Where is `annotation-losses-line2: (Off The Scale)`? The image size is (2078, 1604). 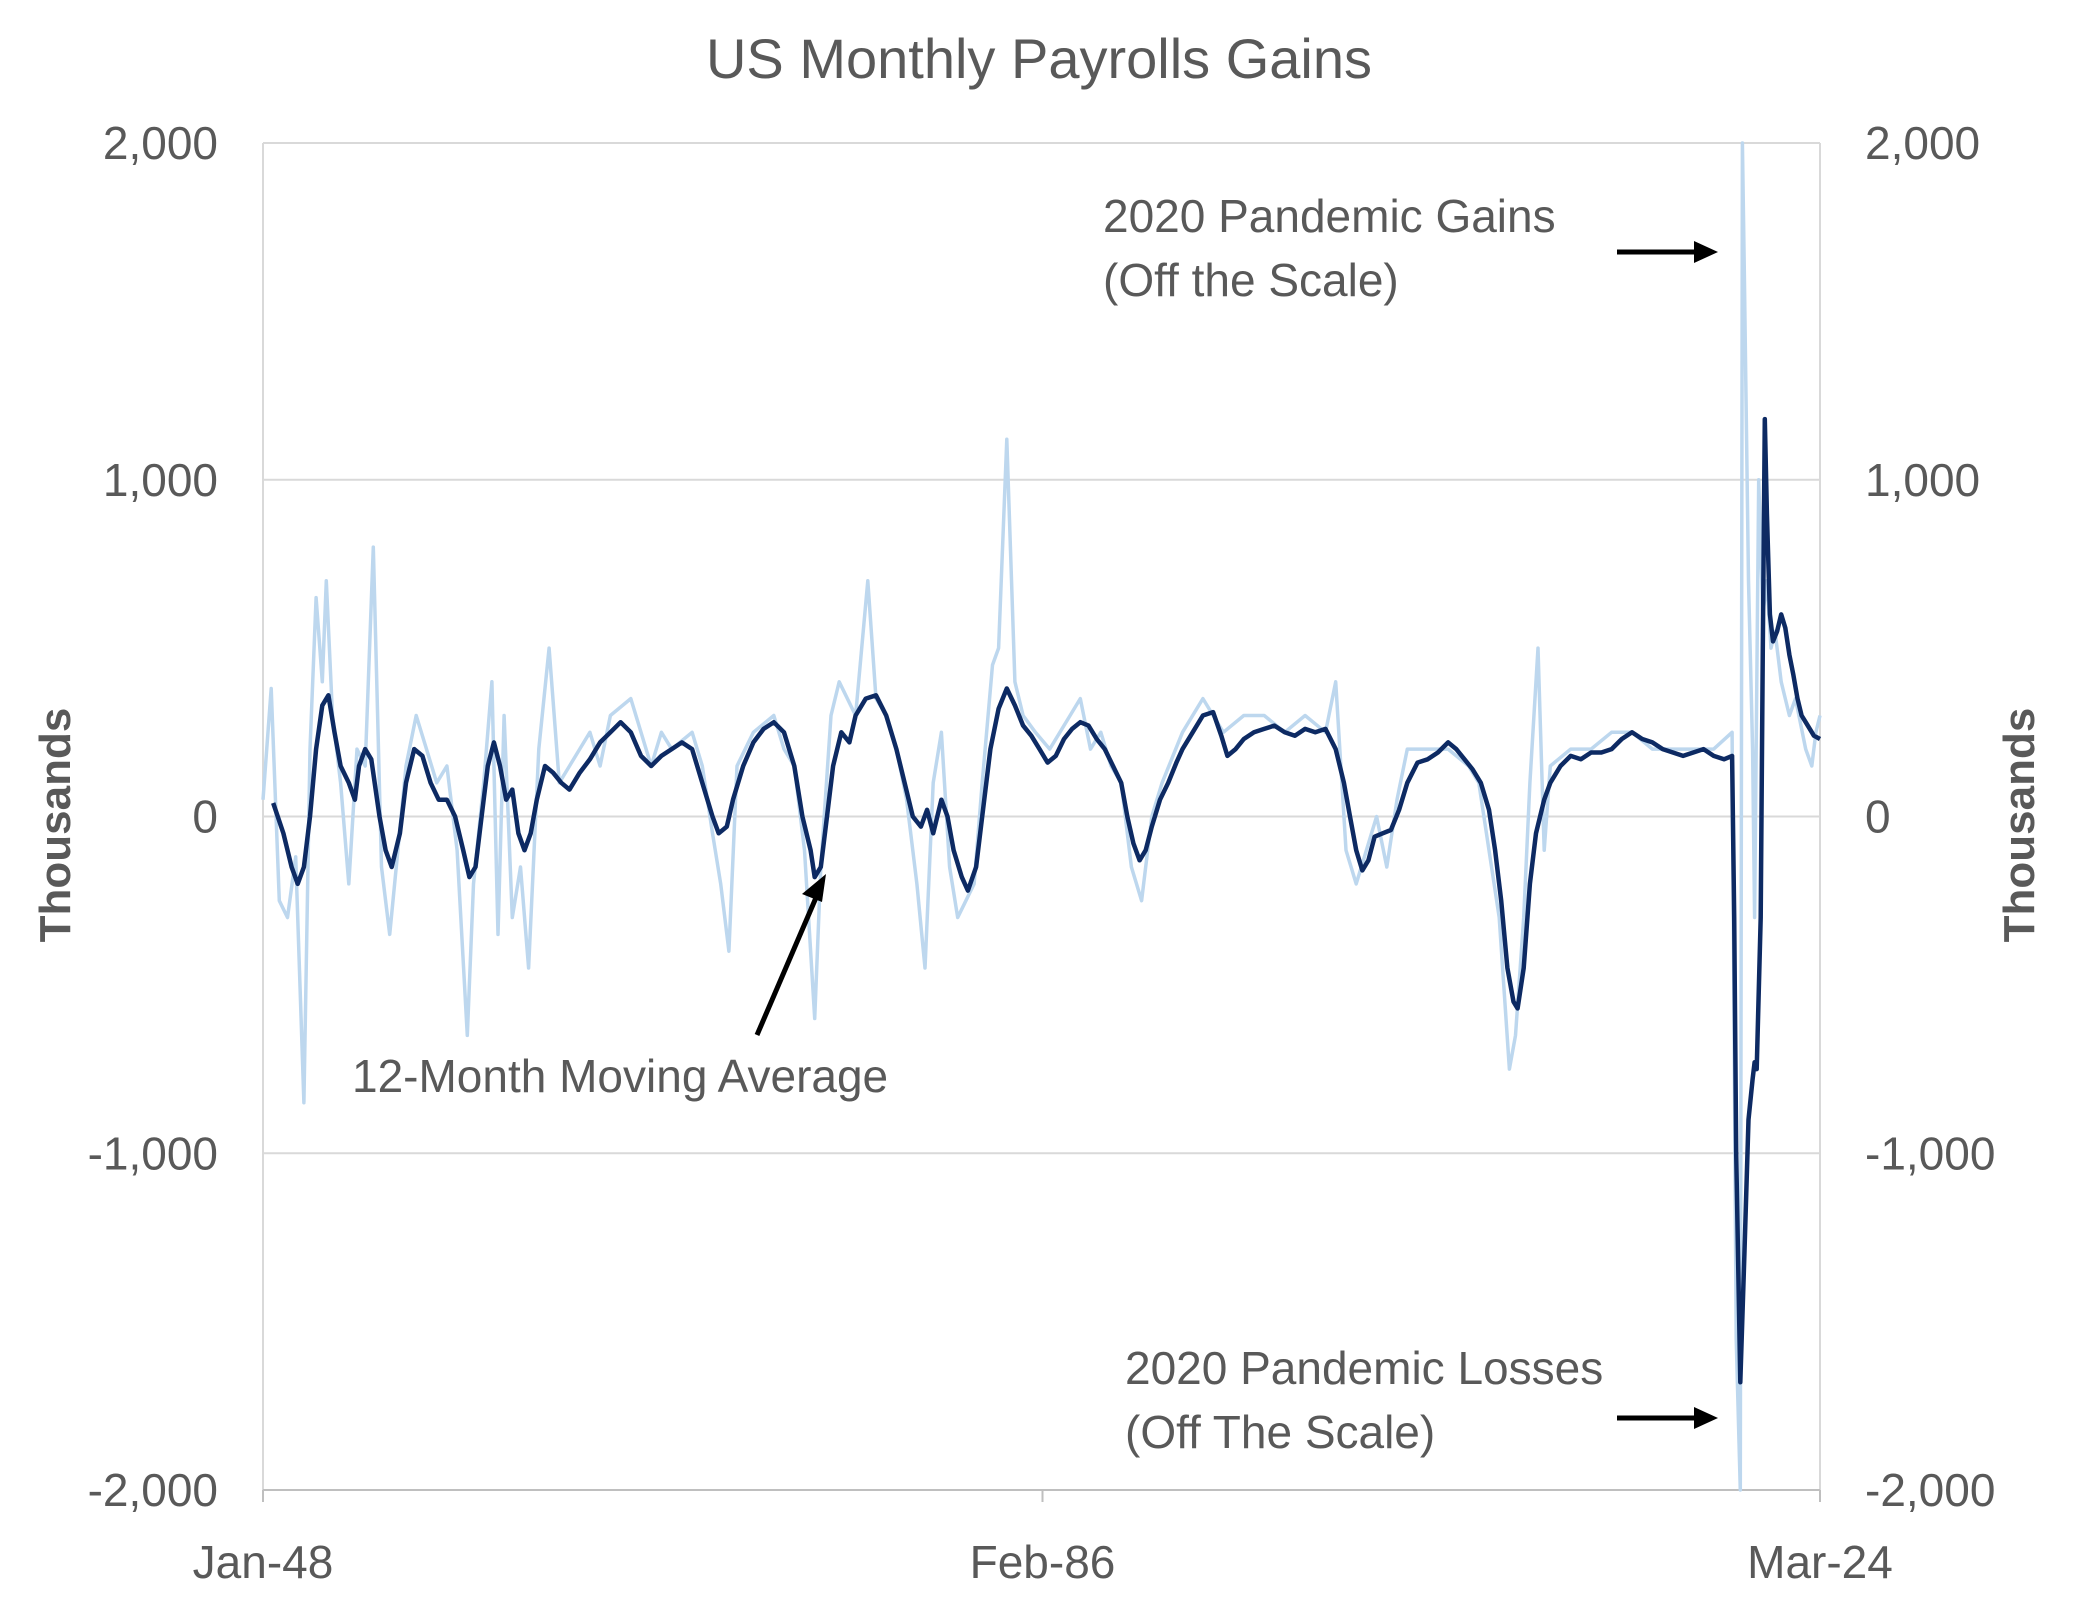 annotation-losses-line2: (Off The Scale) is located at coordinates (1280, 1432).